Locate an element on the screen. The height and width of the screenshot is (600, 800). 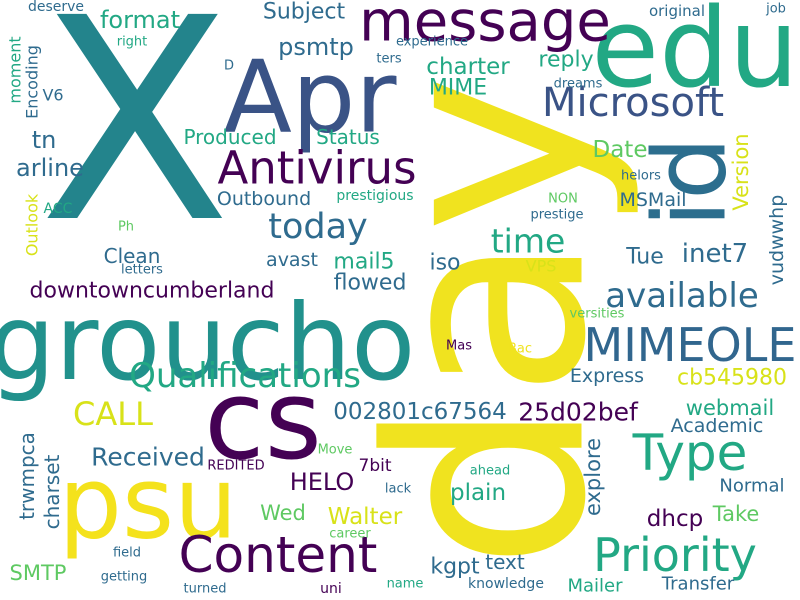
word-letters: letters is located at coordinates (142, 270).